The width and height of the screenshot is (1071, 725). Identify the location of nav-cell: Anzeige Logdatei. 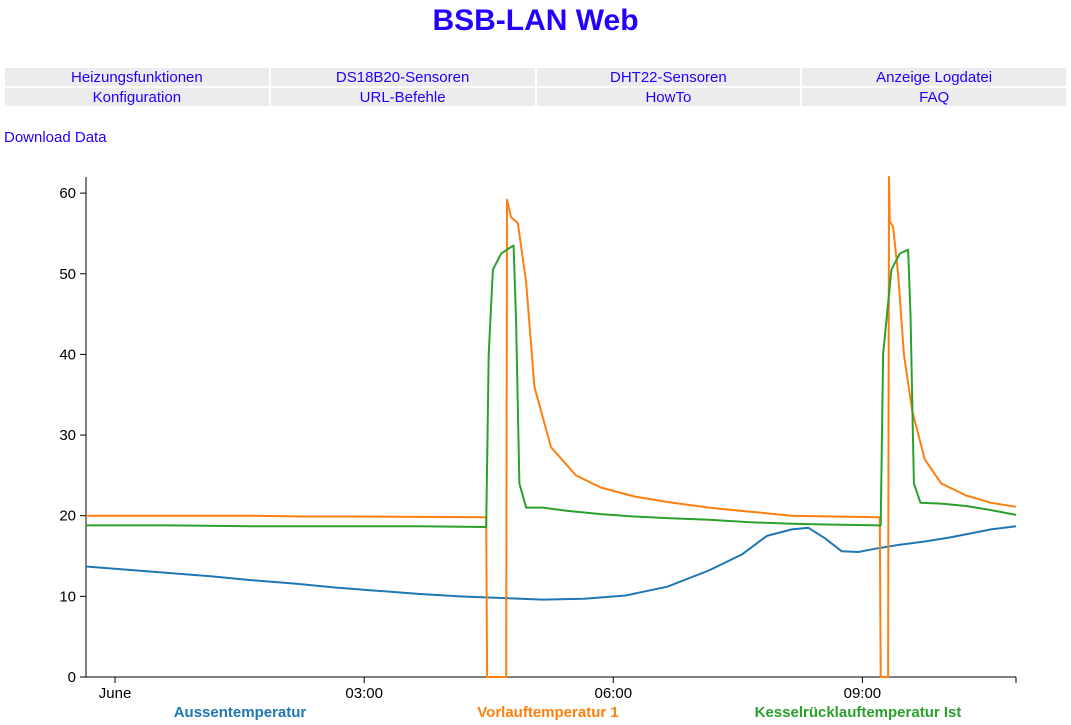
(934, 77).